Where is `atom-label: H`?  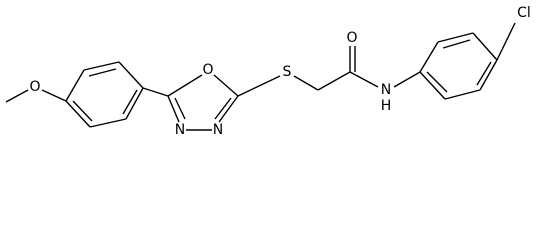
atom-label: H is located at coordinates (386, 106).